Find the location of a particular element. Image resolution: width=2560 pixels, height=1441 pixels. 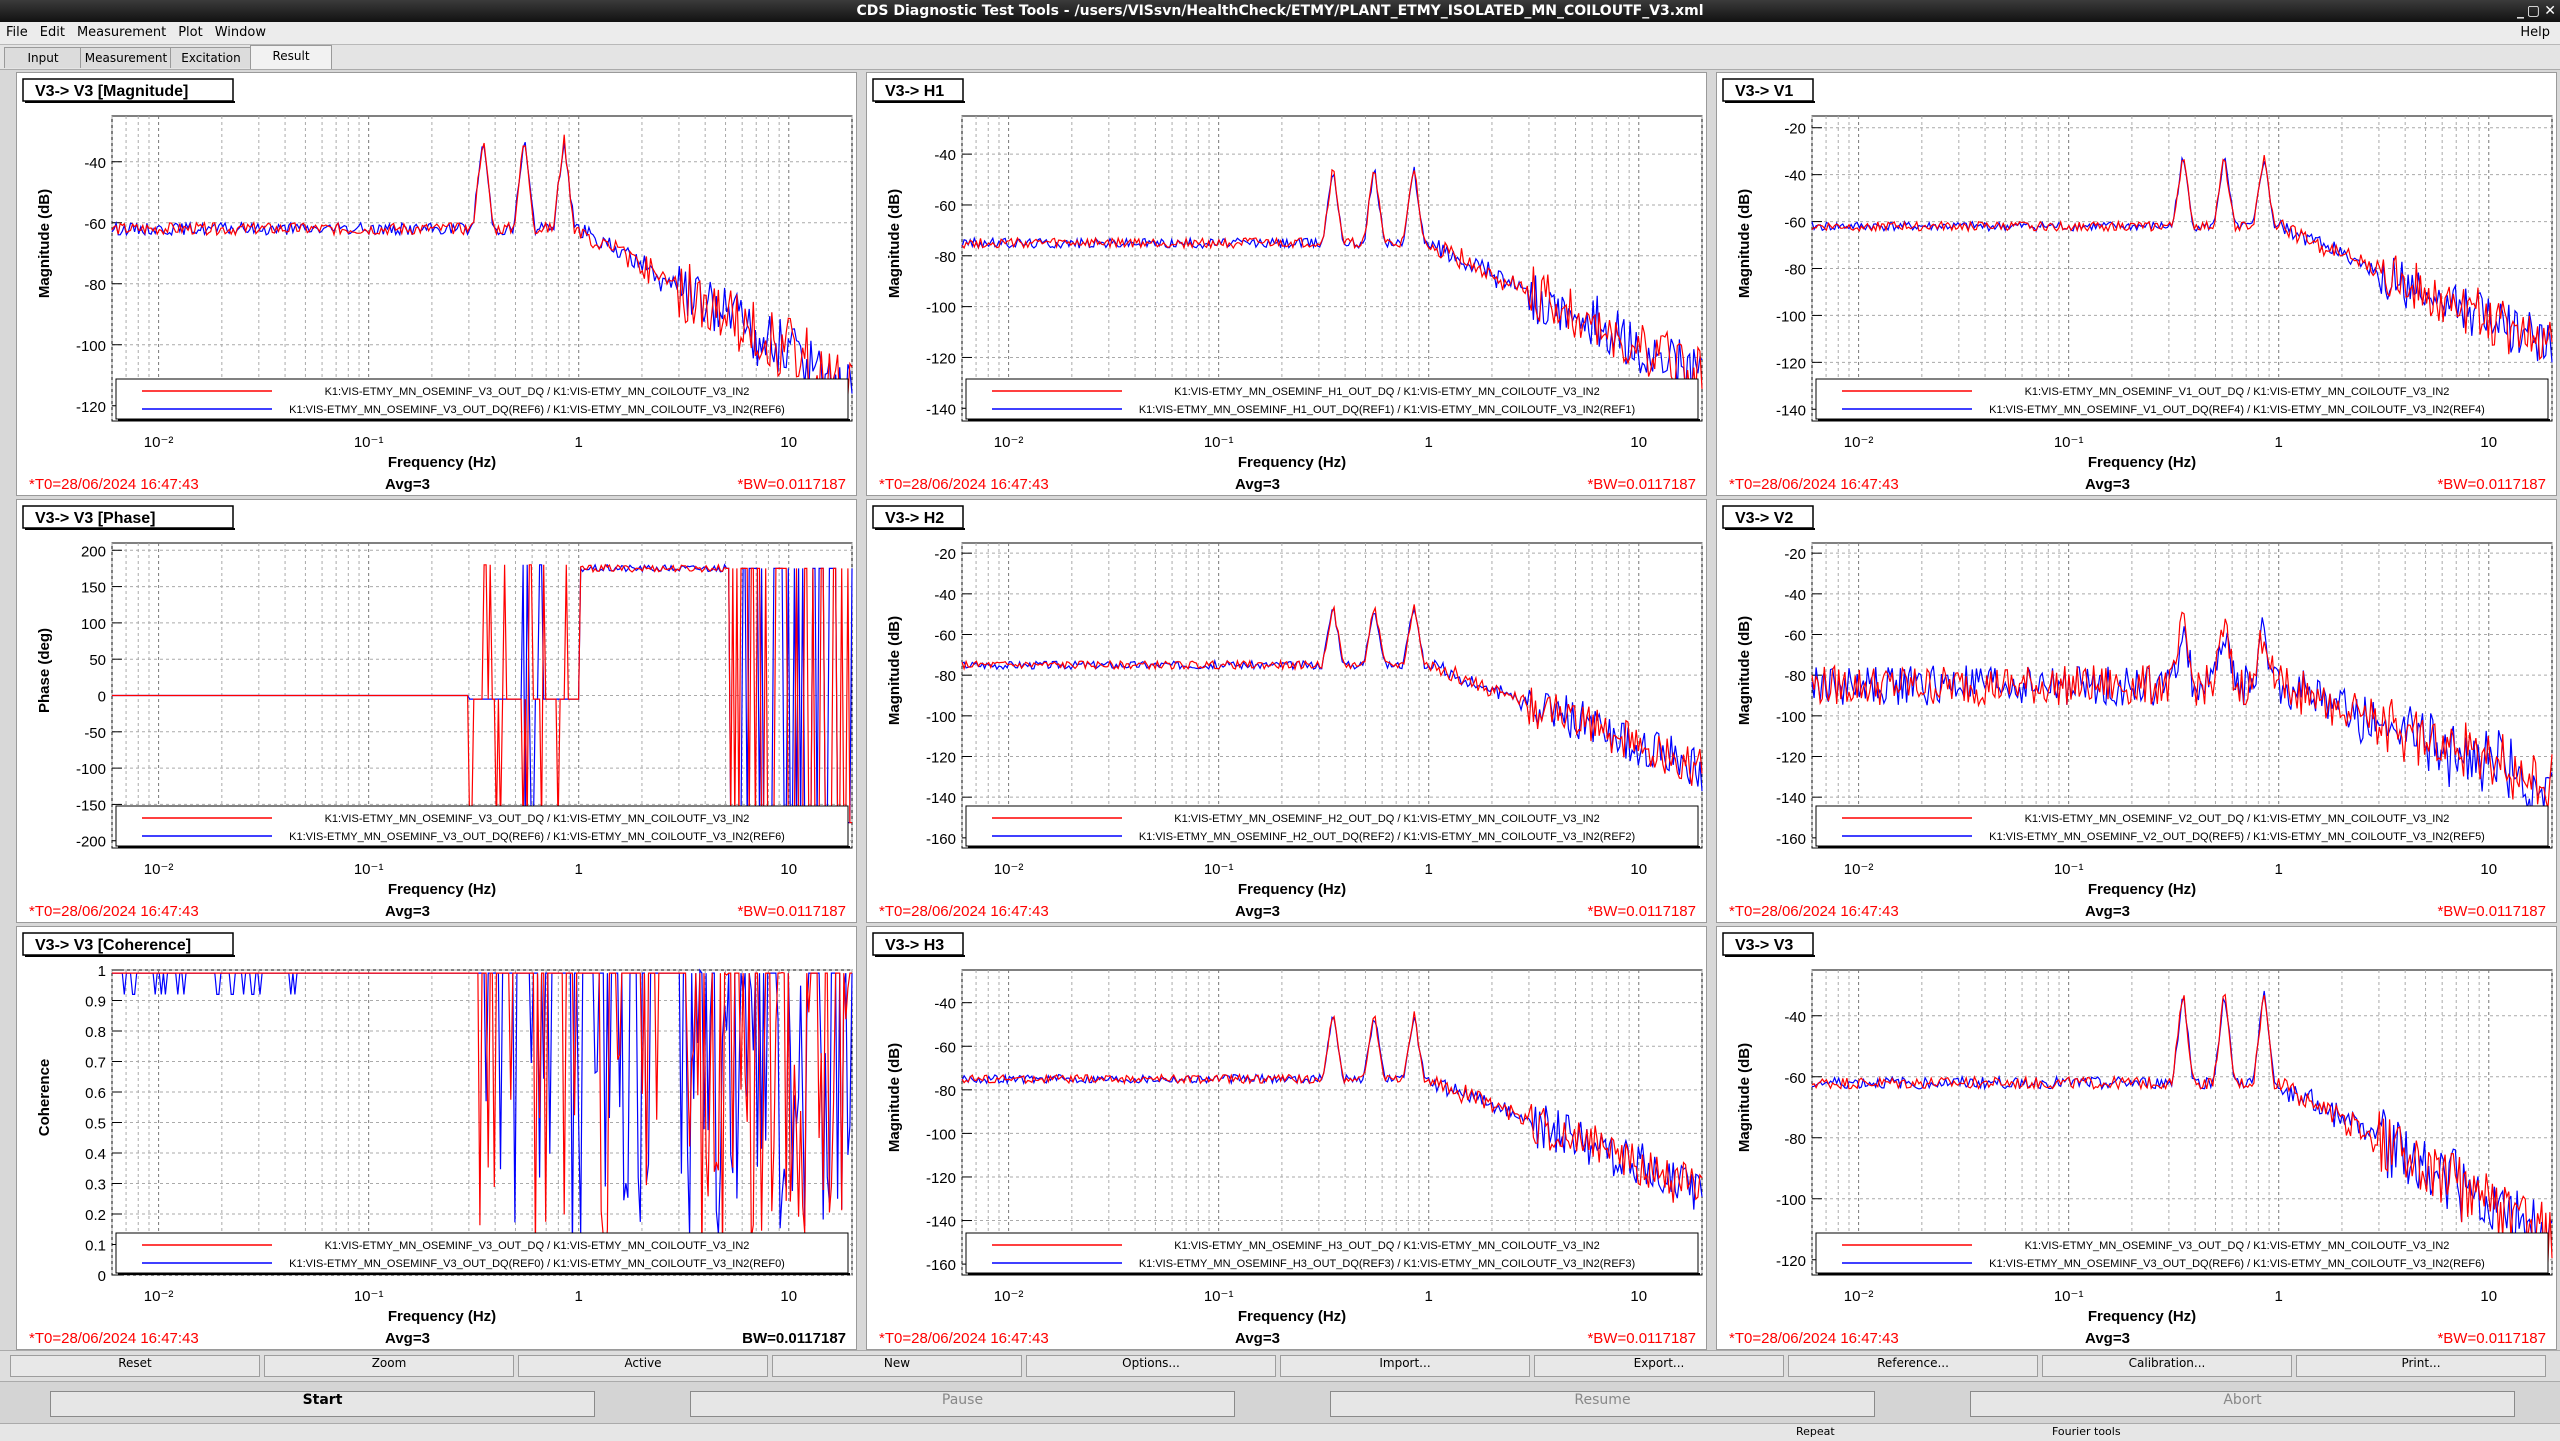

y-tick-label: -140 is located at coordinates (941, 409).